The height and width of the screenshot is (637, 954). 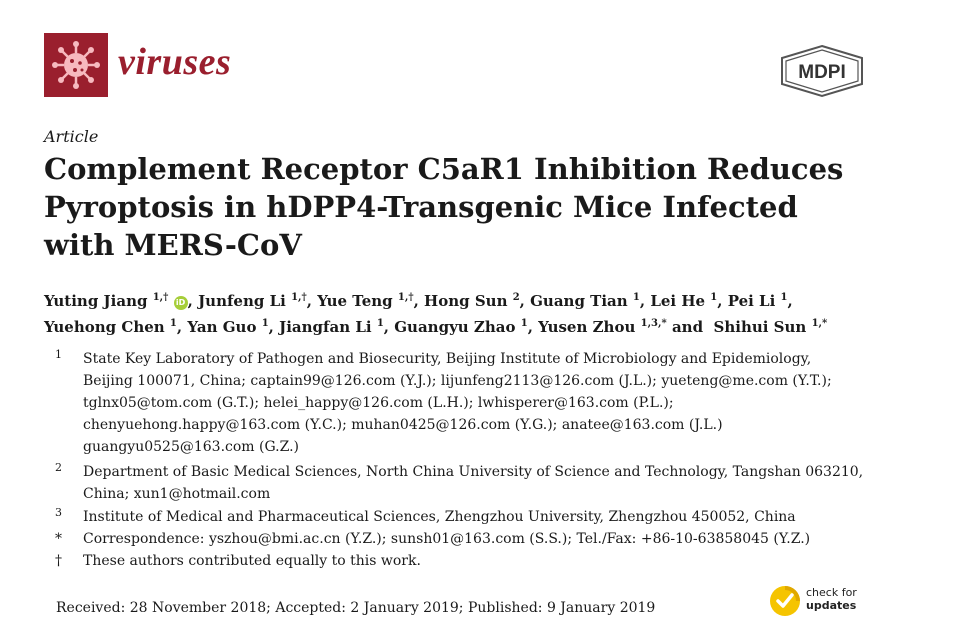 What do you see at coordinates (180, 303) in the screenshot?
I see `orcid-icon: iD` at bounding box center [180, 303].